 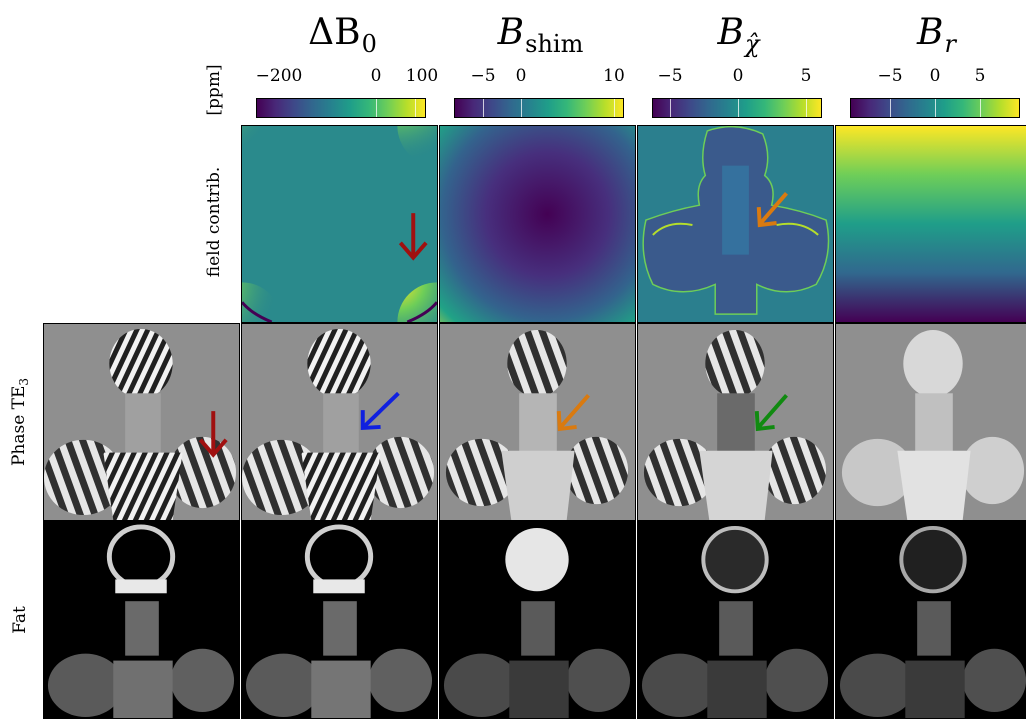 I want to click on panel-phase-delta-b0, so click(x=141, y=422).